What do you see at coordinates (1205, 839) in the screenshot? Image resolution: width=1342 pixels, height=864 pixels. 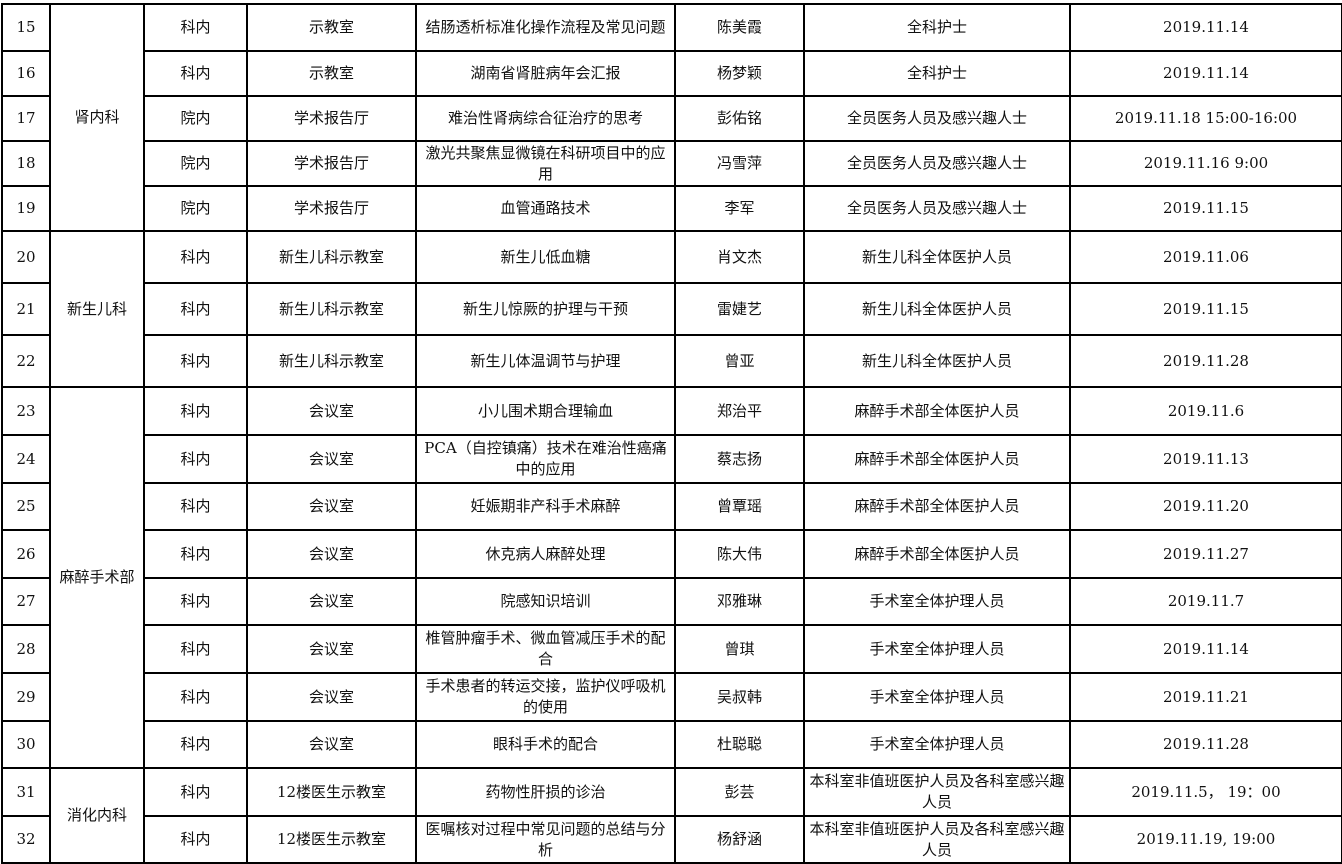 I see `time-cell: 2019.11.19, 19:00` at bounding box center [1205, 839].